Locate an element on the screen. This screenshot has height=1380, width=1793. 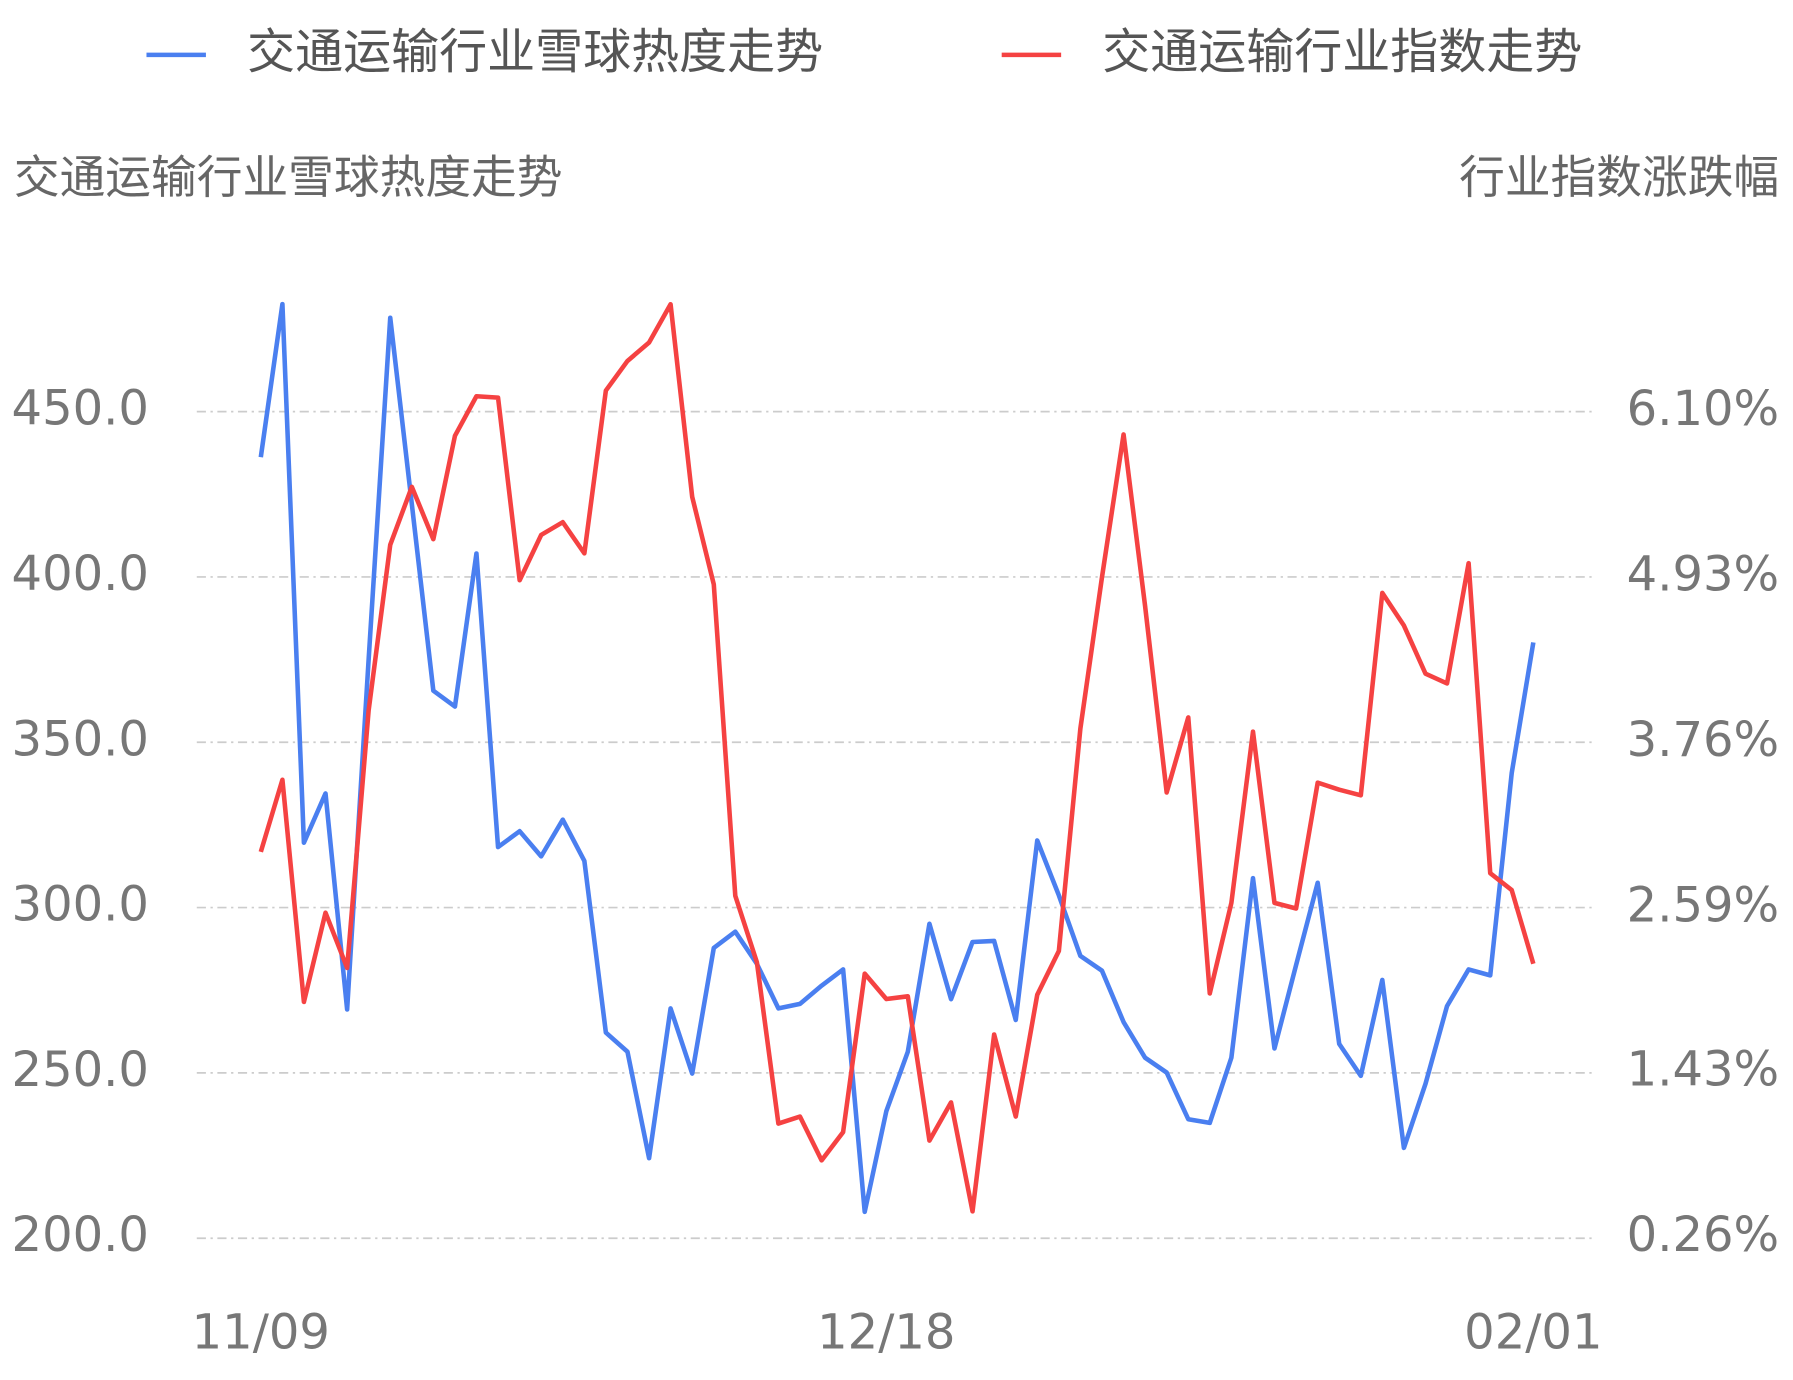
legend-label: 交通运输行业指数走势 is located at coordinates (1342, 52).